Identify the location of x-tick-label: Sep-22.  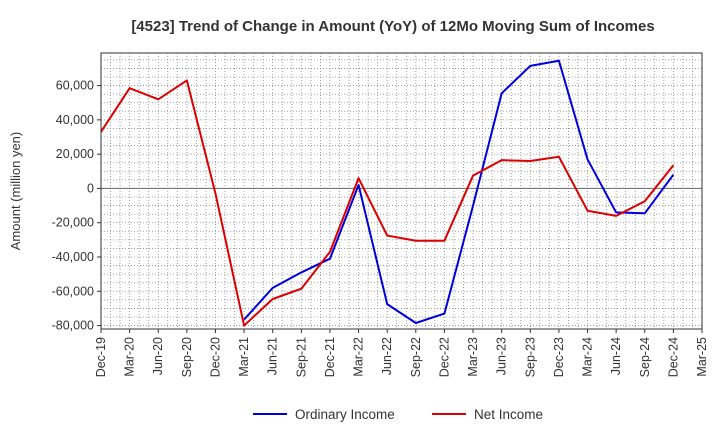
(416, 357).